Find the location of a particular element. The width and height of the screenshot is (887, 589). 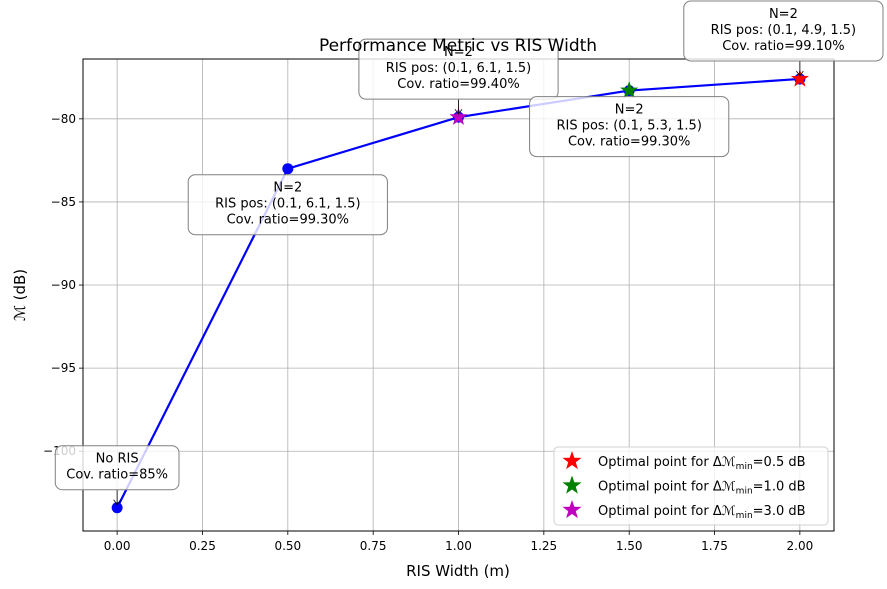

y-axis-title-symbol: ℳ is located at coordinates (20, 313).